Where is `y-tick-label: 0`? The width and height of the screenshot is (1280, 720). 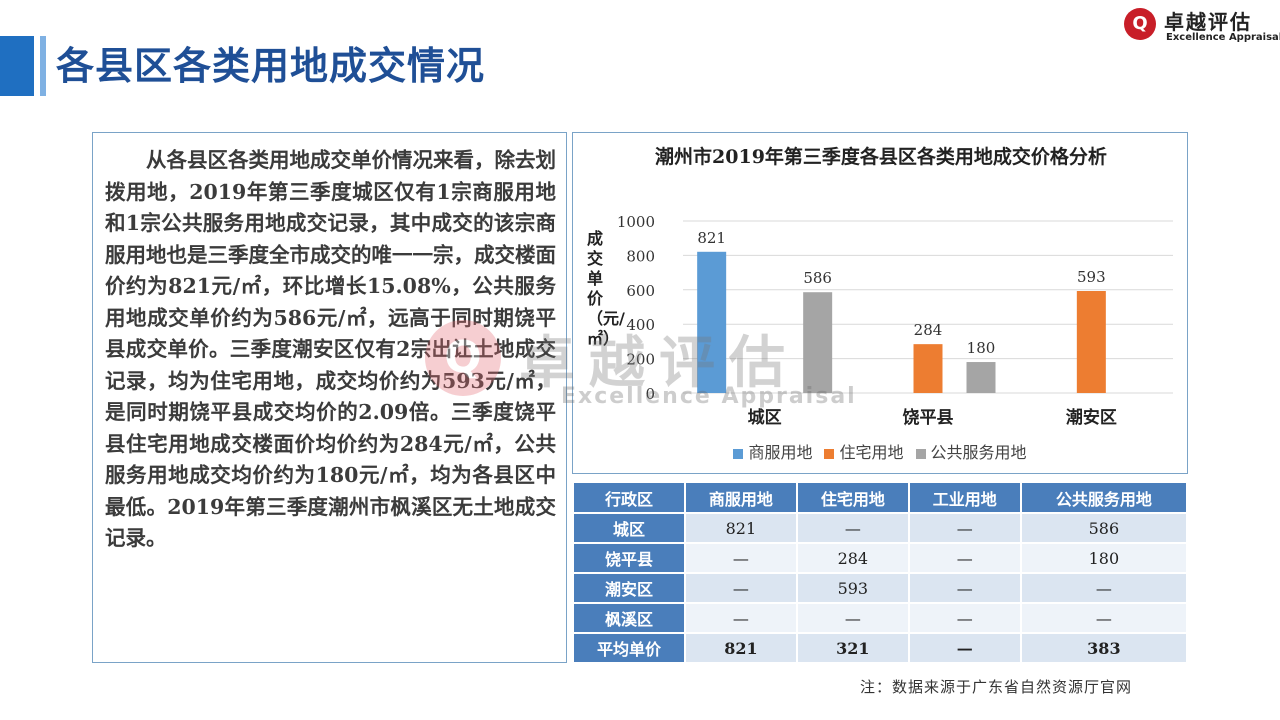 y-tick-label: 0 is located at coordinates (650, 394).